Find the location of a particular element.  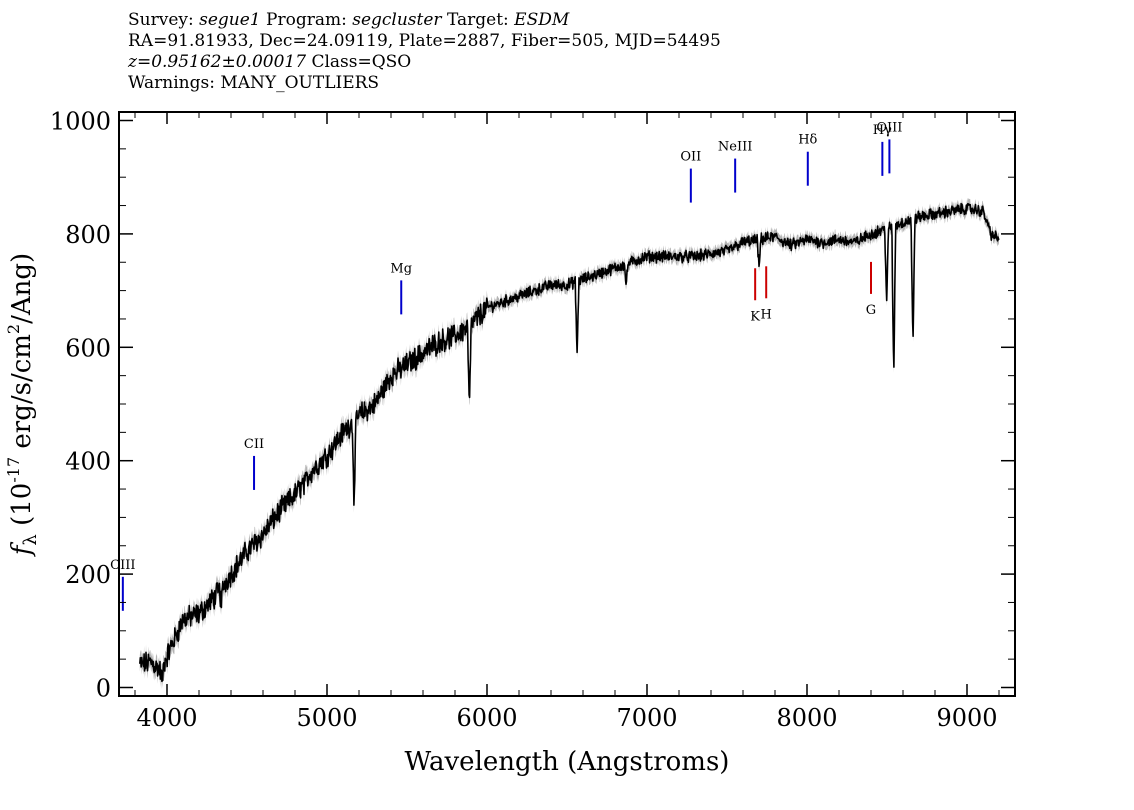

x-tick-label: 9000 is located at coordinates (966, 718).